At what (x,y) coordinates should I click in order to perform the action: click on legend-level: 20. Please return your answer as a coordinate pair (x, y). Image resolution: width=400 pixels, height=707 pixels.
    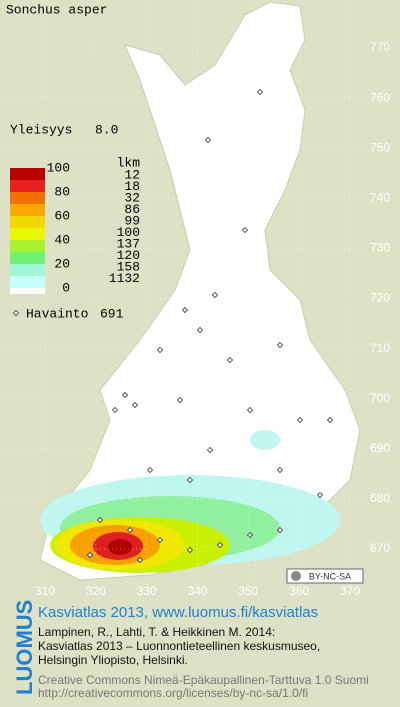
    Looking at the image, I should click on (62, 263).